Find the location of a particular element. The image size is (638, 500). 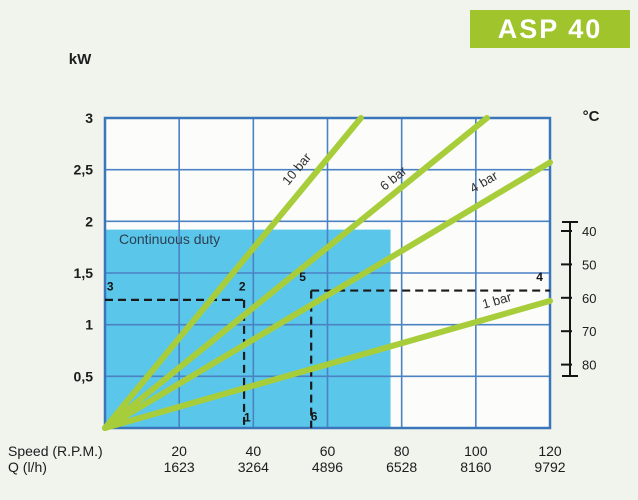

flow-tick-label: 6528 is located at coordinates (401, 467).